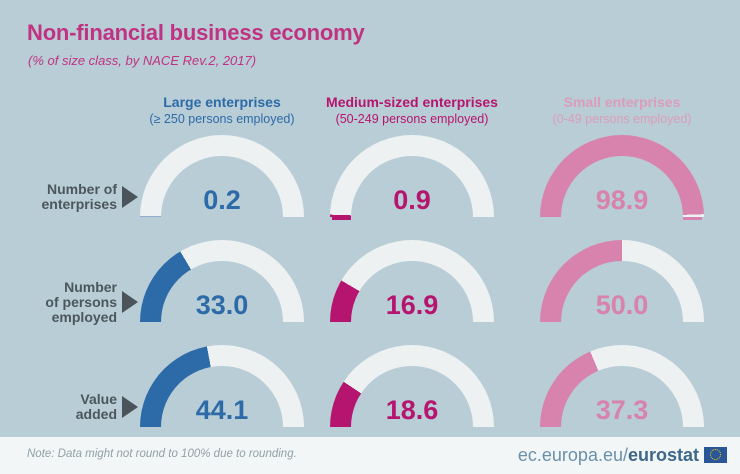 The image size is (740, 474). Describe the element at coordinates (69, 407) in the screenshot. I see `row-label-2: Value added` at that location.